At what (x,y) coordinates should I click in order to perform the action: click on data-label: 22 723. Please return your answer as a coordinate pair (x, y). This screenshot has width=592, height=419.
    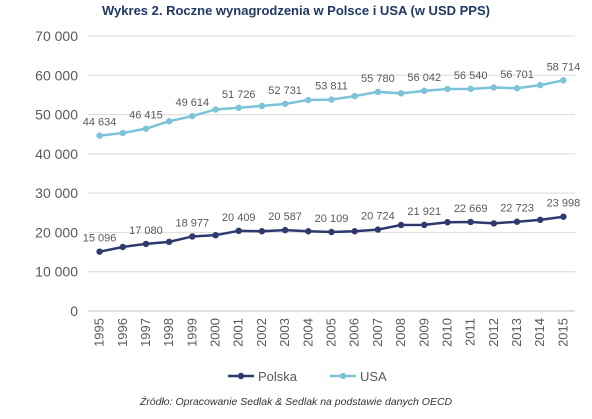
    Looking at the image, I should click on (517, 209).